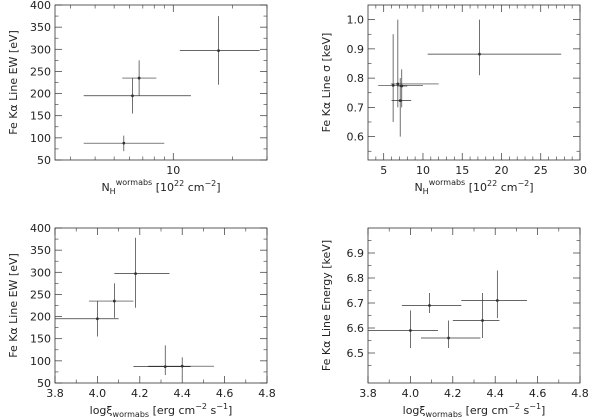  What do you see at coordinates (447, 182) in the screenshot?
I see `xlabel-sup: wormabs` at bounding box center [447, 182].